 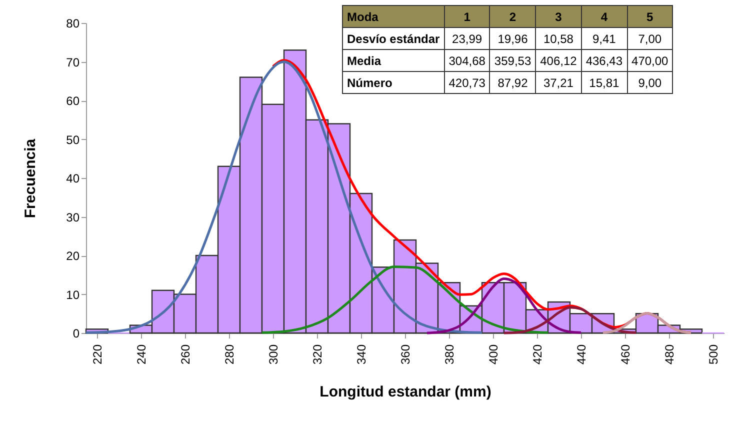 What do you see at coordinates (625, 354) in the screenshot?
I see `x-tick-label: 460` at bounding box center [625, 354].